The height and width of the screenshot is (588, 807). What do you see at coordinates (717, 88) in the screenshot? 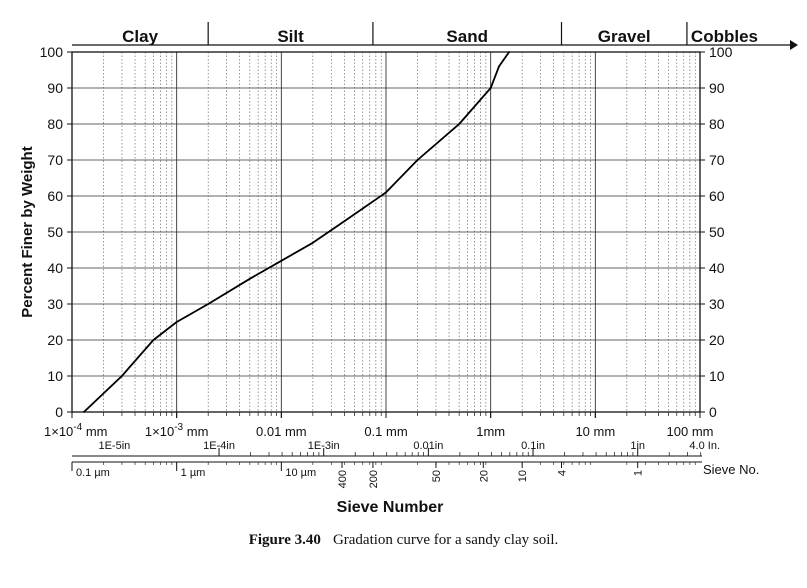
I see `y-tick-label-right: 90` at bounding box center [717, 88].